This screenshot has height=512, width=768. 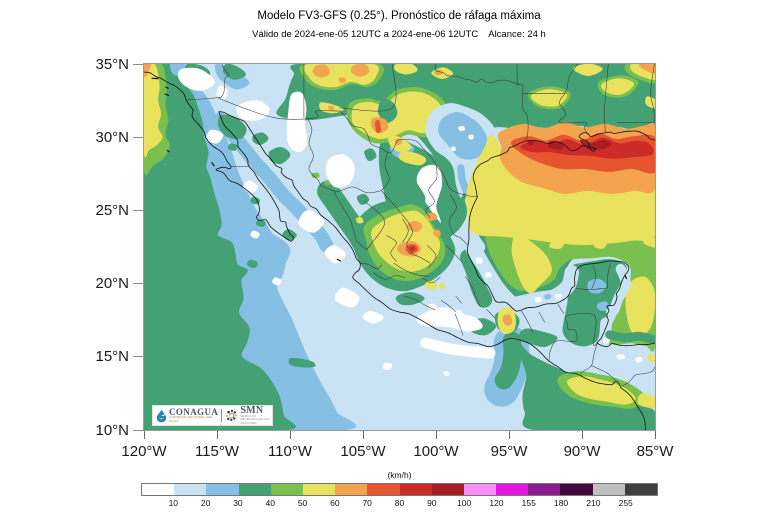 I want to click on field-chihuahua-white, so click(x=340, y=171).